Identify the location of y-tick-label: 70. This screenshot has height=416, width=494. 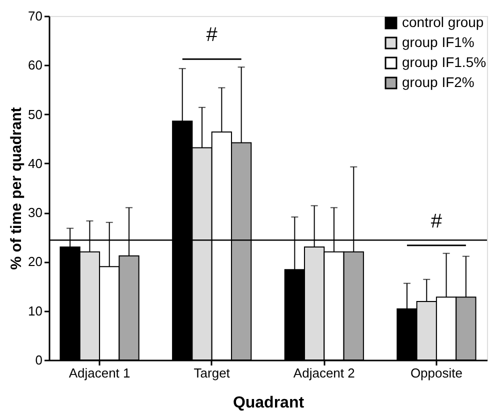
(35, 16).